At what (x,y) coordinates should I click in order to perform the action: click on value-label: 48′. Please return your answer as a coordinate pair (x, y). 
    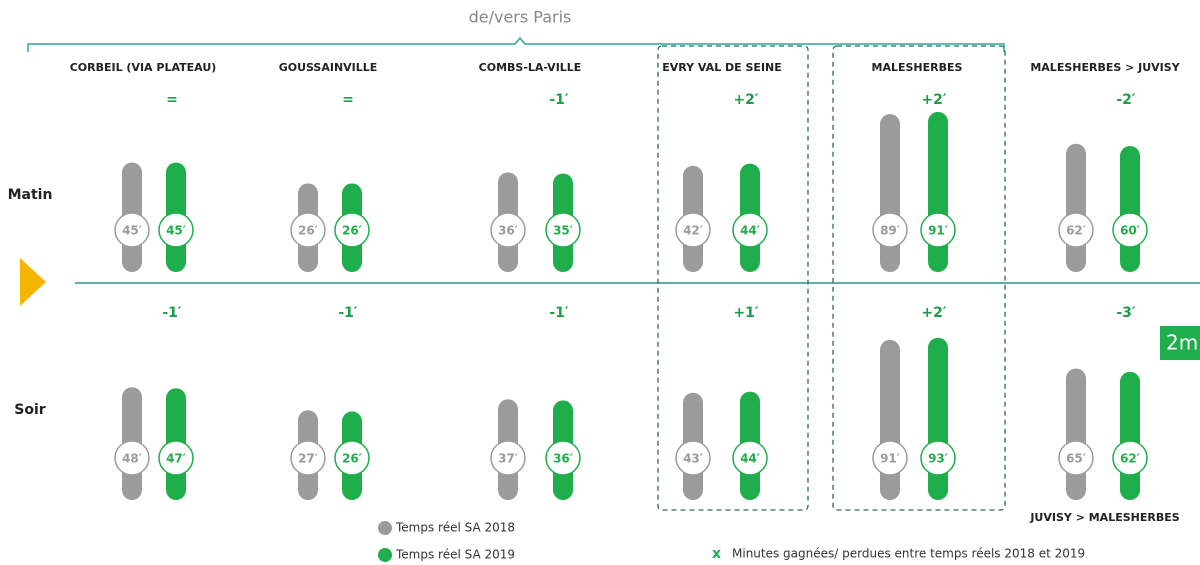
    Looking at the image, I should click on (132, 459).